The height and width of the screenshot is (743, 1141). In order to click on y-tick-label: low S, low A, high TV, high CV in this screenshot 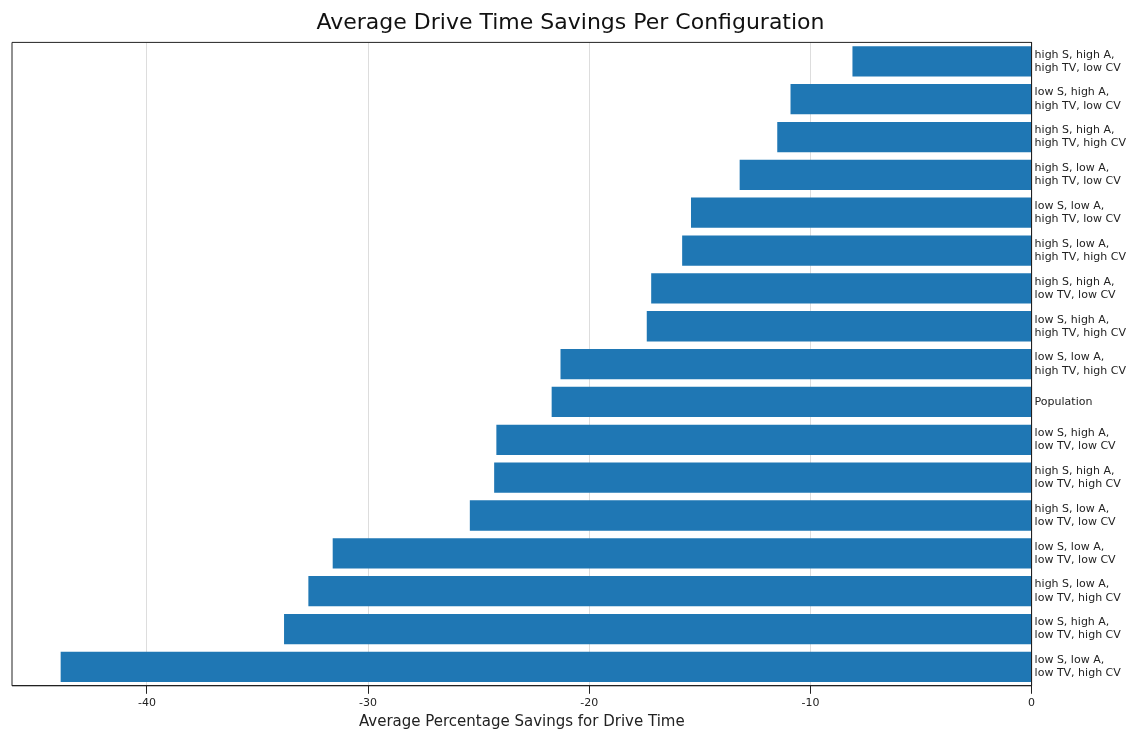, I will do `click(1080, 363)`.